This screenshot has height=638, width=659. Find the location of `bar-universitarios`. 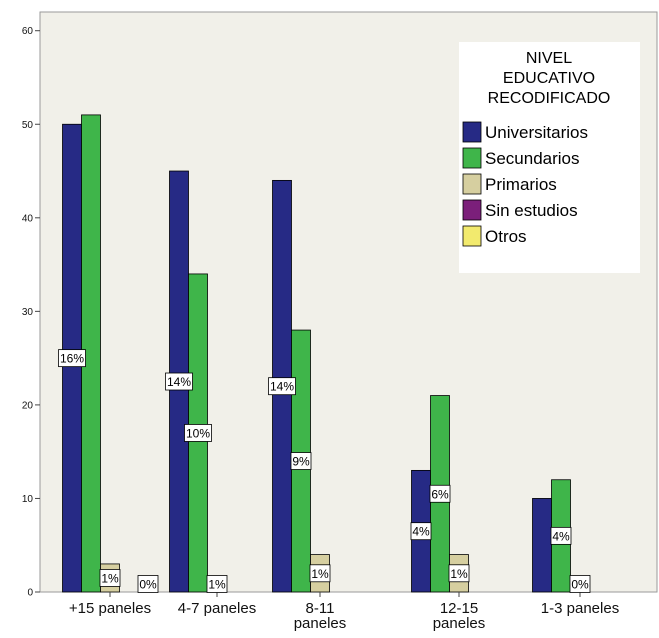

bar-universitarios is located at coordinates (542, 545).